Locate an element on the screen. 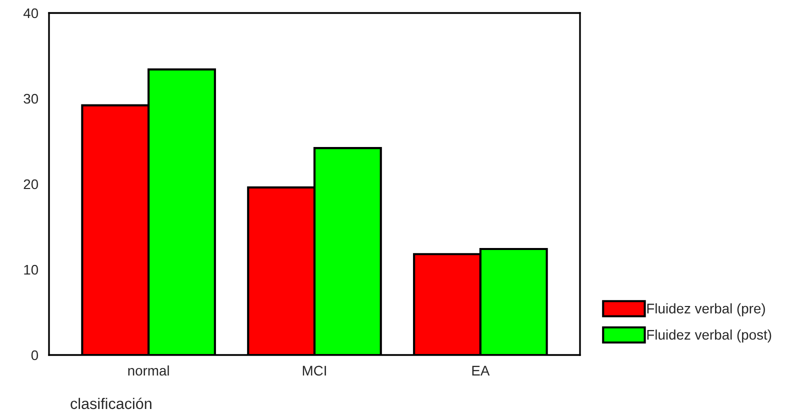 The width and height of the screenshot is (807, 414). legend-label: Fluidez verbal (post) is located at coordinates (709, 336).